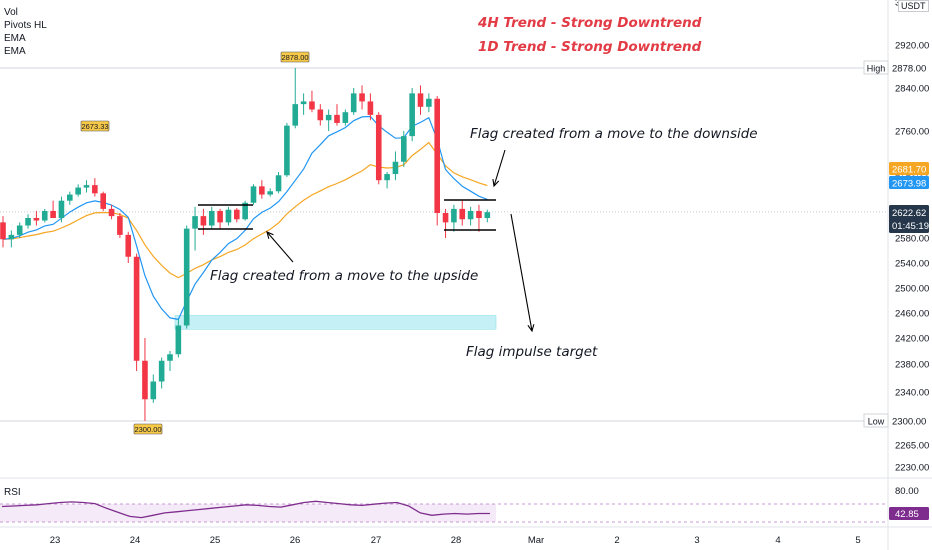 Image resolution: width=932 pixels, height=550 pixels. I want to click on currency-badge: USDT, so click(913, 6).